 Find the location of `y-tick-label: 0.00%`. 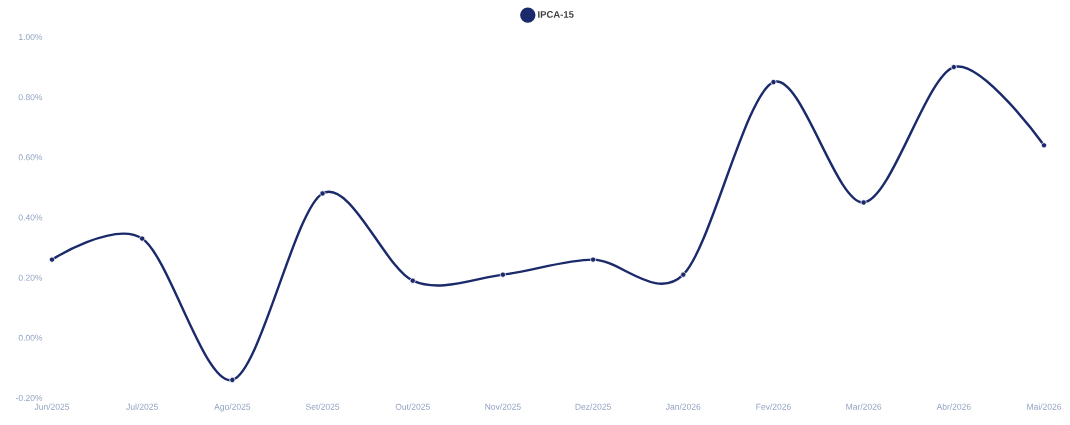

y-tick-label: 0.00% is located at coordinates (30, 337).